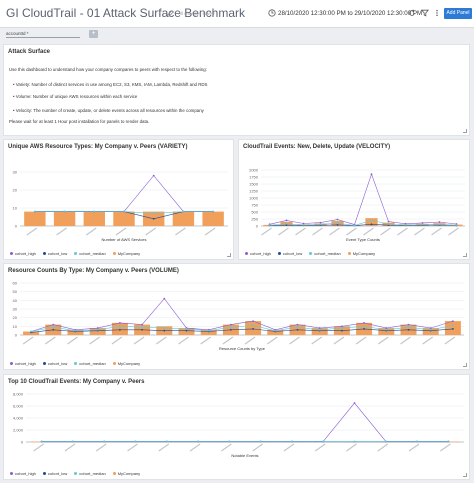  I want to click on saved-status: All changes saved, so click(196, 13).